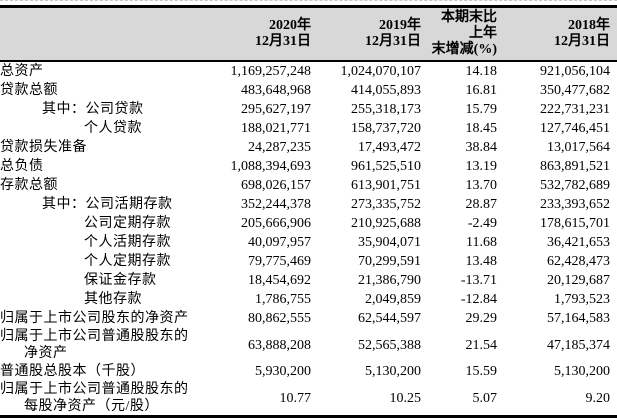  Describe the element at coordinates (276, 109) in the screenshot. I see `value-2020: 295,627,197` at that location.